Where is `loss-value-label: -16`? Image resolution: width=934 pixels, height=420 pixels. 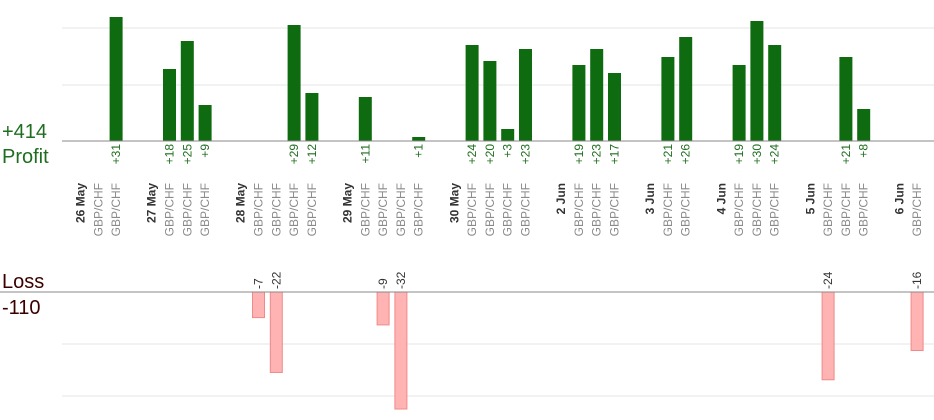
loss-value-label: -16 is located at coordinates (917, 280).